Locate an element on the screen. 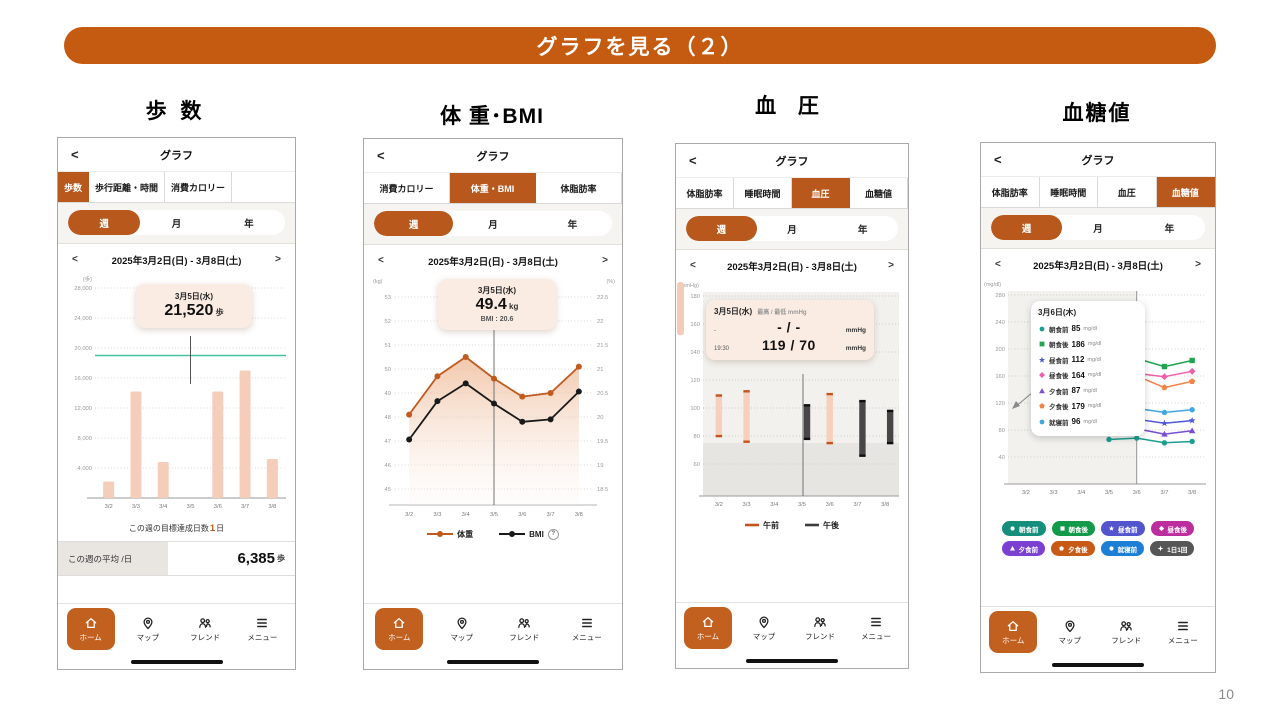 The width and height of the screenshot is (1280, 720). page-number: 10 is located at coordinates (1226, 694).